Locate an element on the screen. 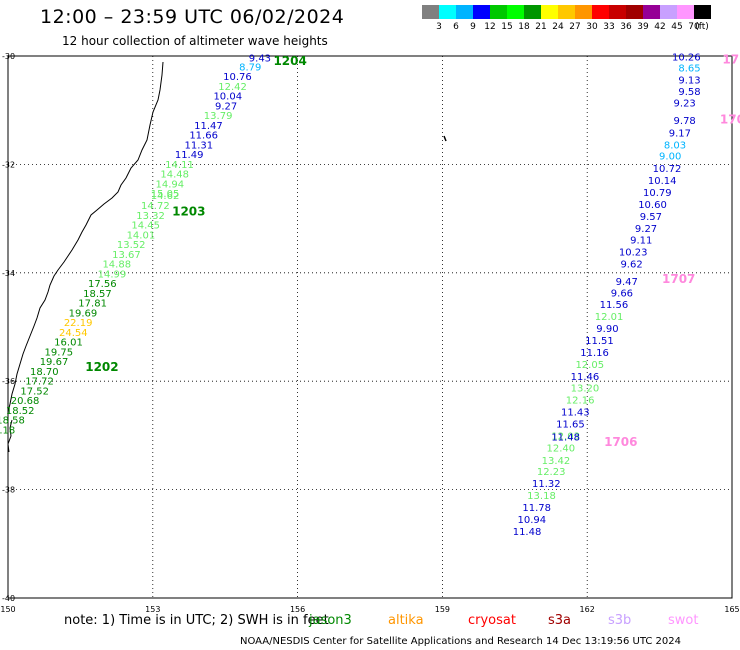 The height and width of the screenshot is (650, 740). wave-height-value: 12.16 is located at coordinates (580, 401).